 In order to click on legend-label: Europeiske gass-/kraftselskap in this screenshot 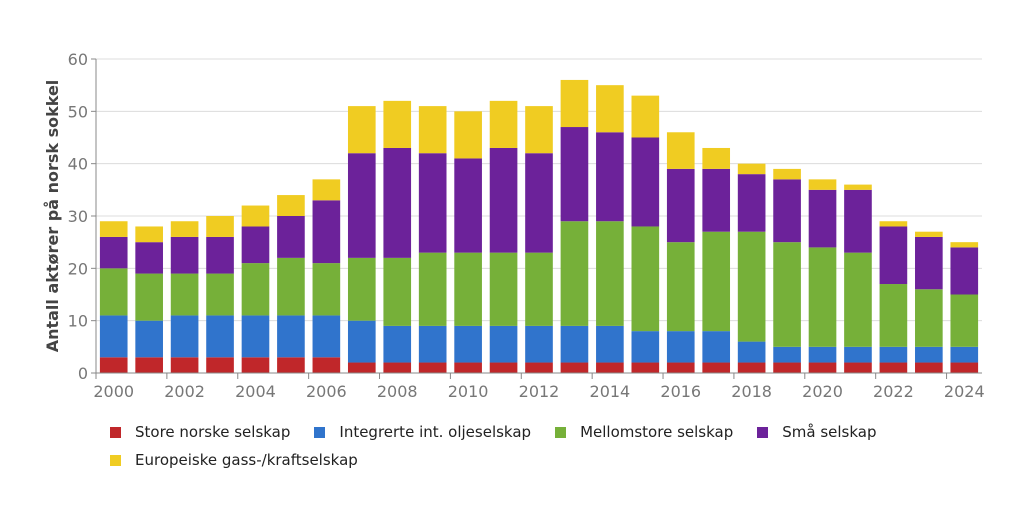, I will do `click(246, 460)`.